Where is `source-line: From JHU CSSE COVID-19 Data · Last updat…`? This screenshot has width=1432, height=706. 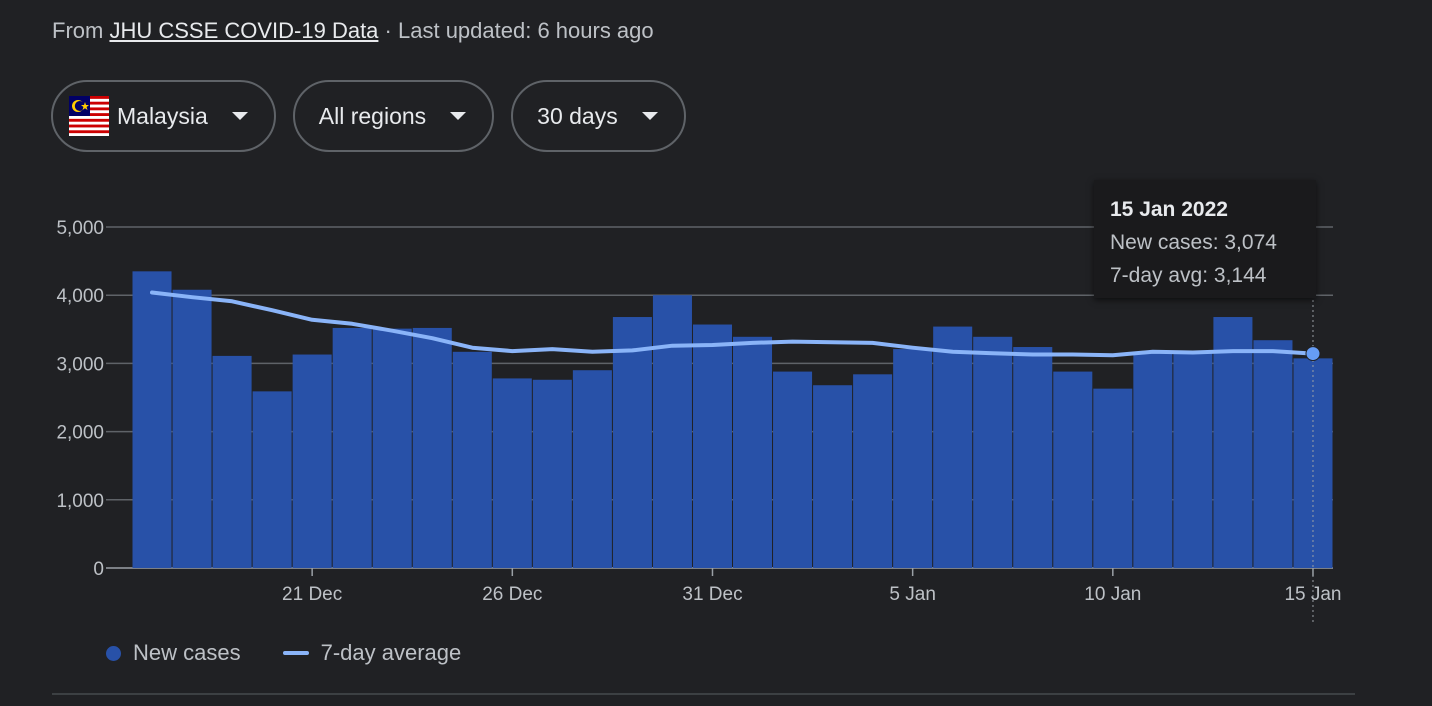 source-line: From JHU CSSE COVID-19 Data · Last updat… is located at coordinates (353, 31).